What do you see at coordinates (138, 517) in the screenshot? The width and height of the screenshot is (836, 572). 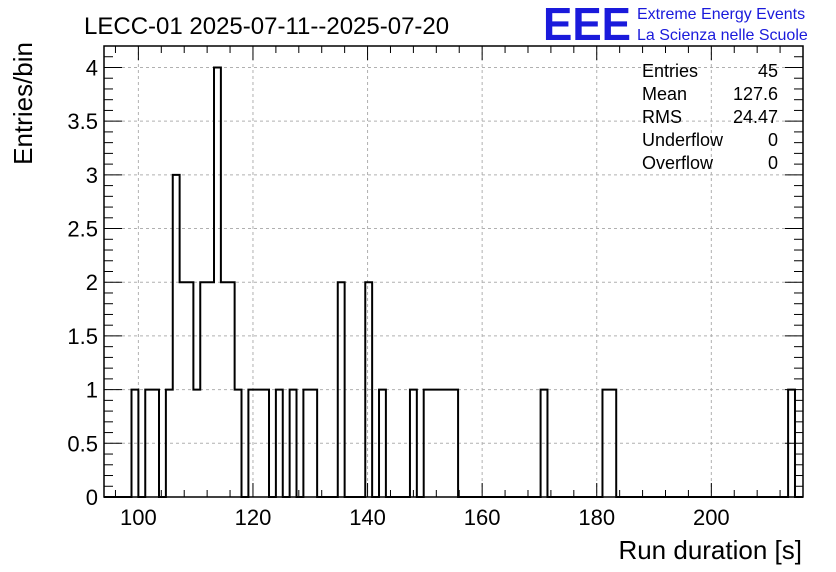 I see `x-tick-label: 100` at bounding box center [138, 517].